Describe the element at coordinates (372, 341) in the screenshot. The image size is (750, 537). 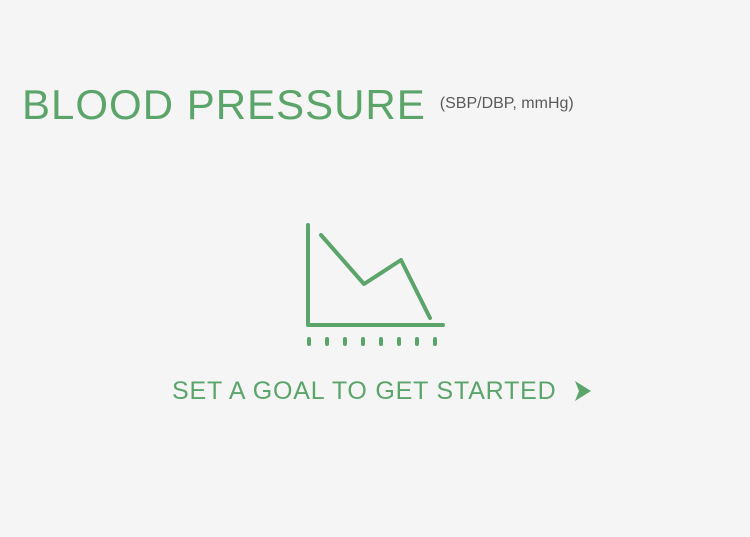
I see `chart-tick-marks` at that location.